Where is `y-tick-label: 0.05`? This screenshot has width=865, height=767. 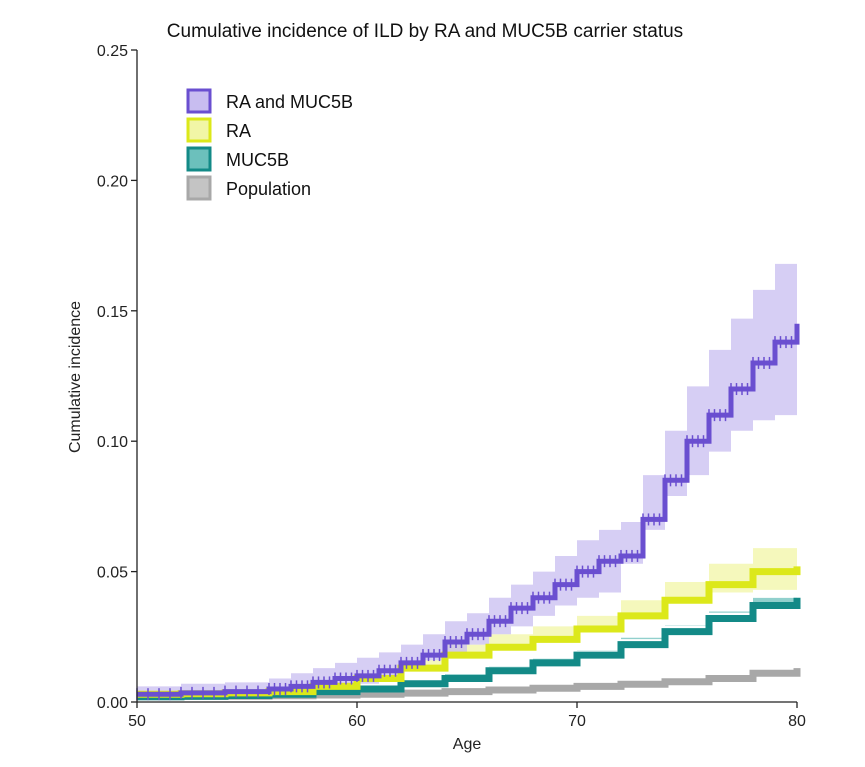
y-tick-label: 0.05 is located at coordinates (112, 573).